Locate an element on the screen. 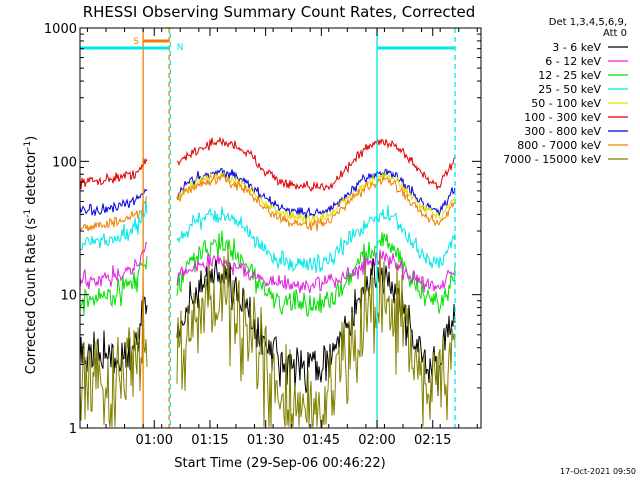  curve-12-25-kev-seg1 is located at coordinates (114, 285).